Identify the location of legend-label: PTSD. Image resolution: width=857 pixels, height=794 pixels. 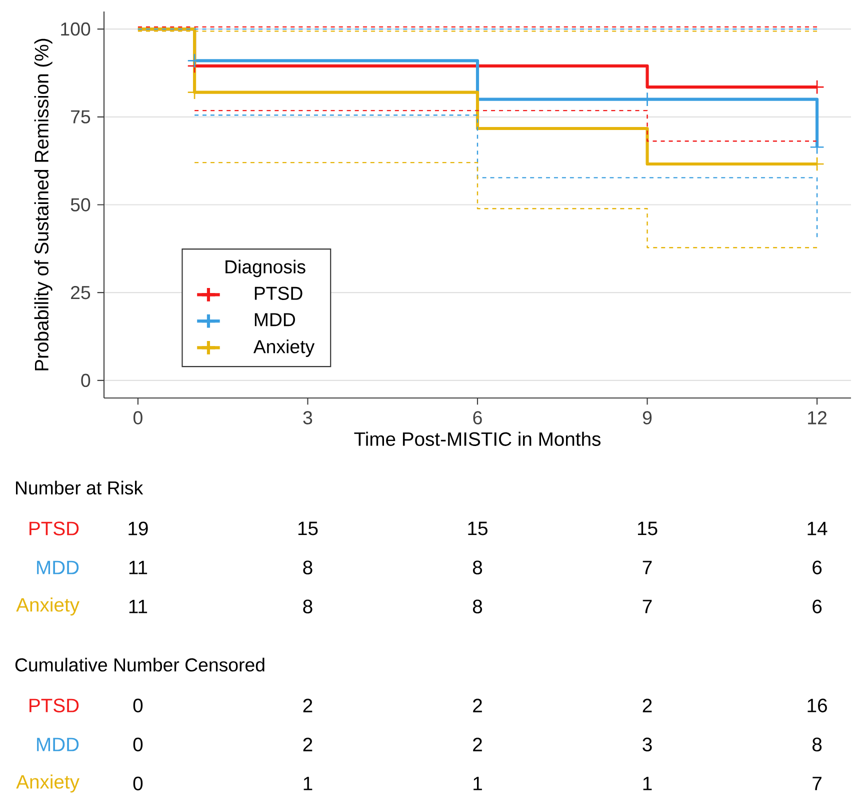
(278, 293).